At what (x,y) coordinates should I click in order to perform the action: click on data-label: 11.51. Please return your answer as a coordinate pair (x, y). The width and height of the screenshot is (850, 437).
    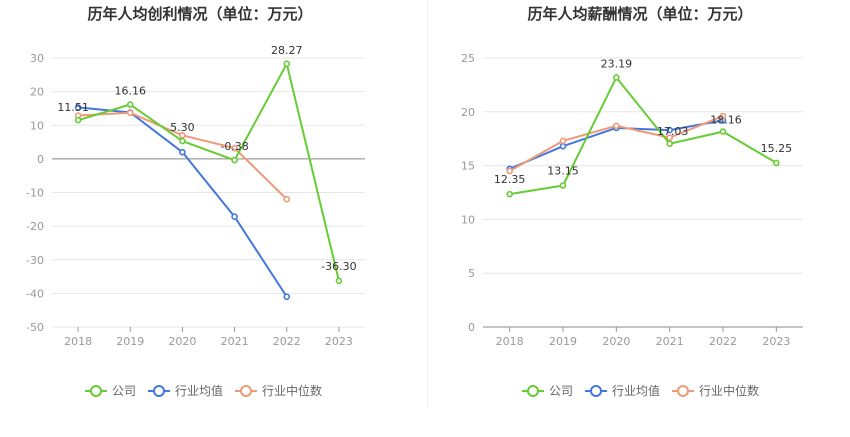
    Looking at the image, I should click on (73, 107).